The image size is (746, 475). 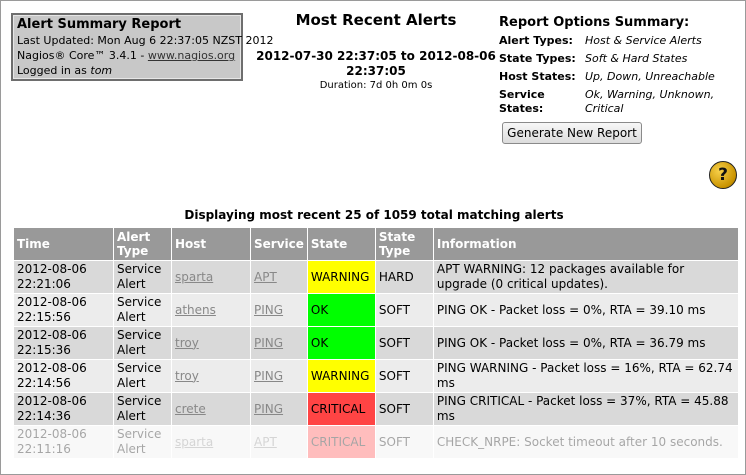 I want to click on option-row-host-states: Host States: Up, Down, Unreachable, so click(x=619, y=77).